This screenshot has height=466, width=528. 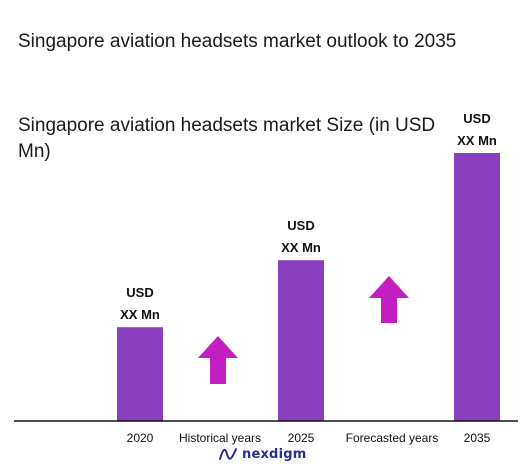 I want to click on growth-arrow-forecast-icon, so click(x=389, y=299).